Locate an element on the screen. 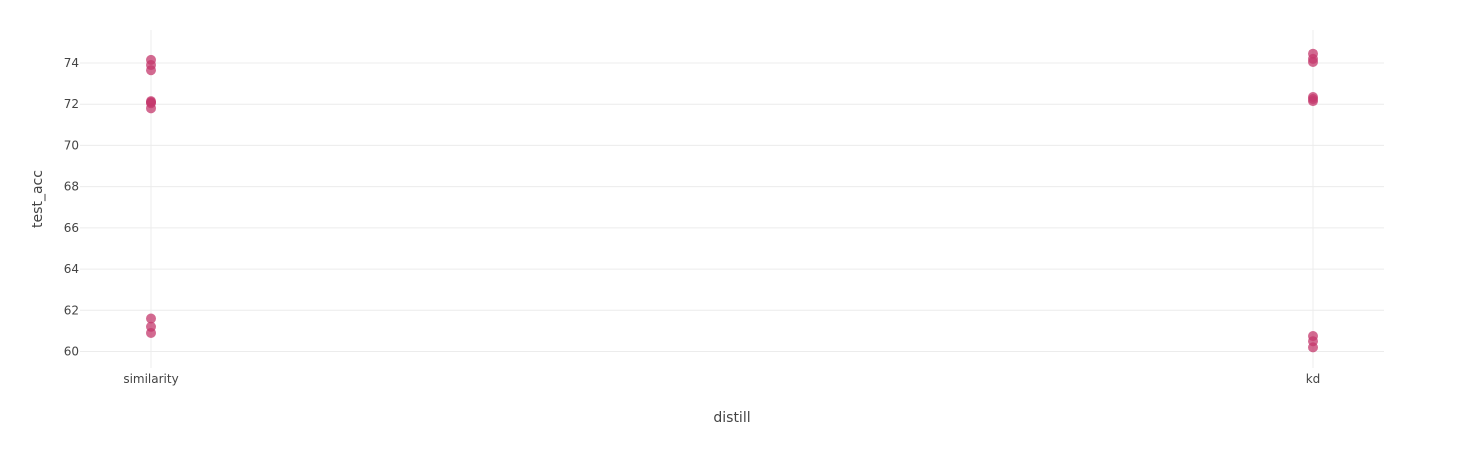 This screenshot has width=1464, height=450. y-tick-label: 60 is located at coordinates (71, 352).